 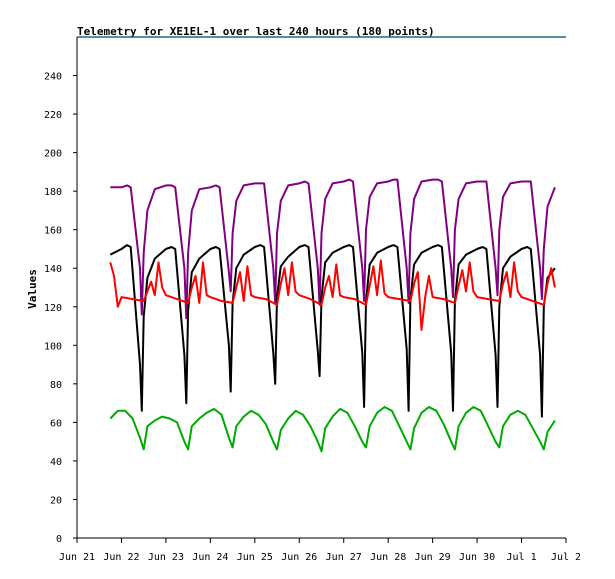 I want to click on x-tick-label: Jun 27, so click(x=344, y=557).